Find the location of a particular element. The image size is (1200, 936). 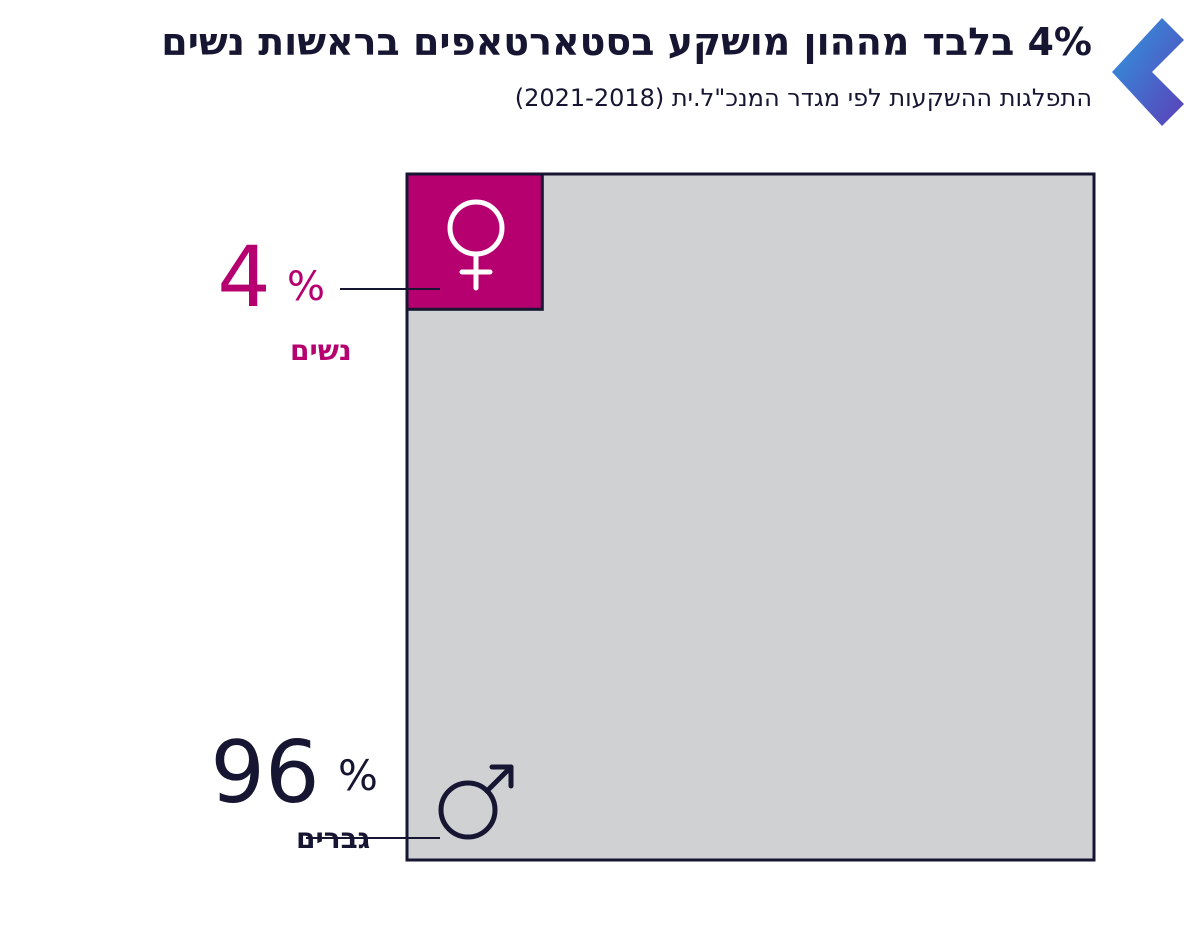

men-value-label: 96 is located at coordinates (264, 773).